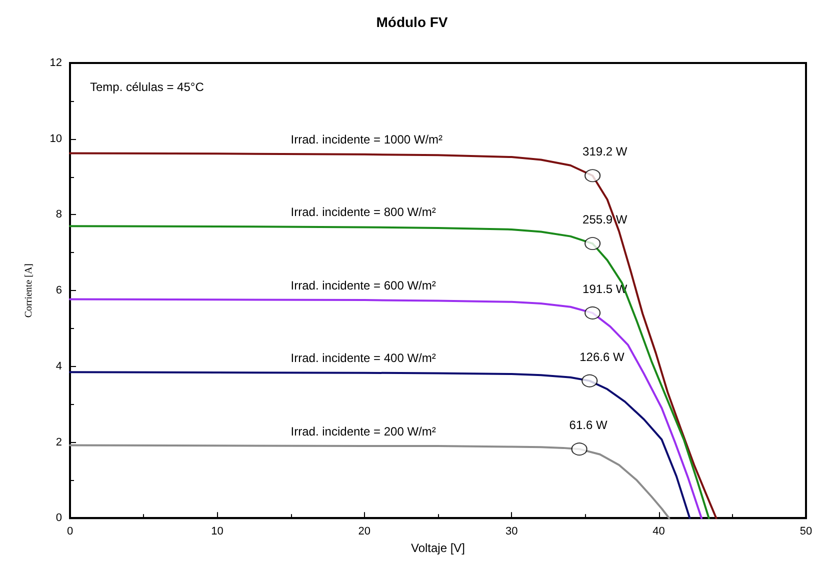  What do you see at coordinates (366, 139) in the screenshot?
I see `series-label: Irrad. incidente = 1000 W/m²` at bounding box center [366, 139].